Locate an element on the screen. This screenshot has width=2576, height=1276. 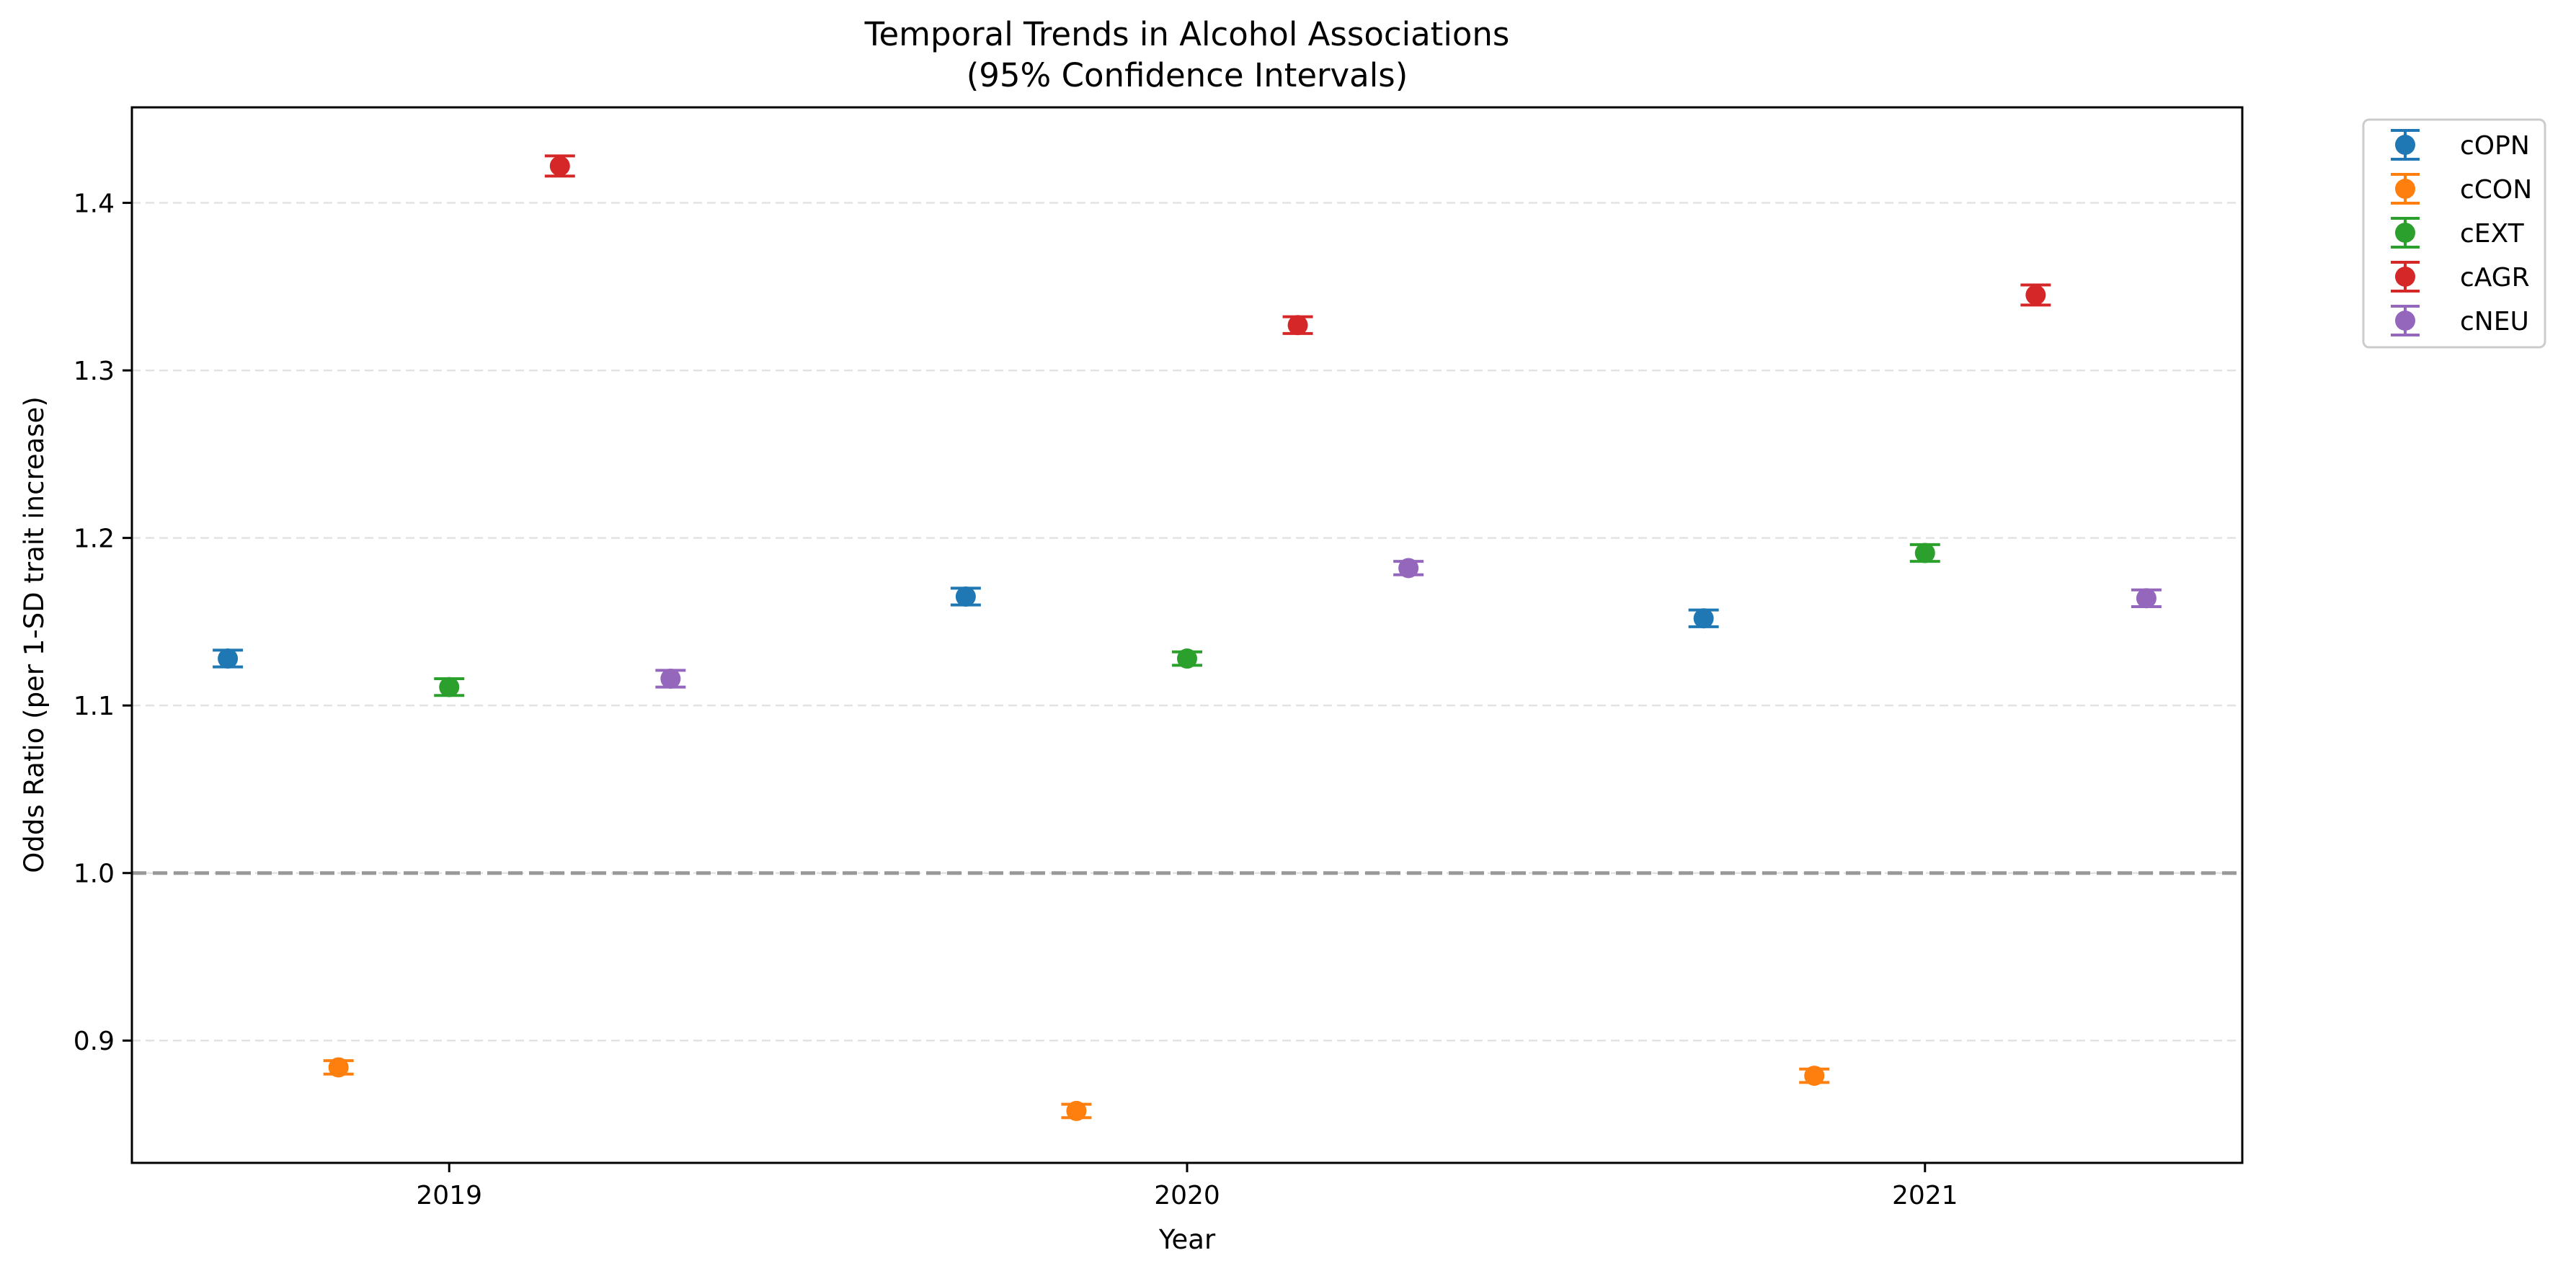
y-tick-label: 1.4 is located at coordinates (94, 204).